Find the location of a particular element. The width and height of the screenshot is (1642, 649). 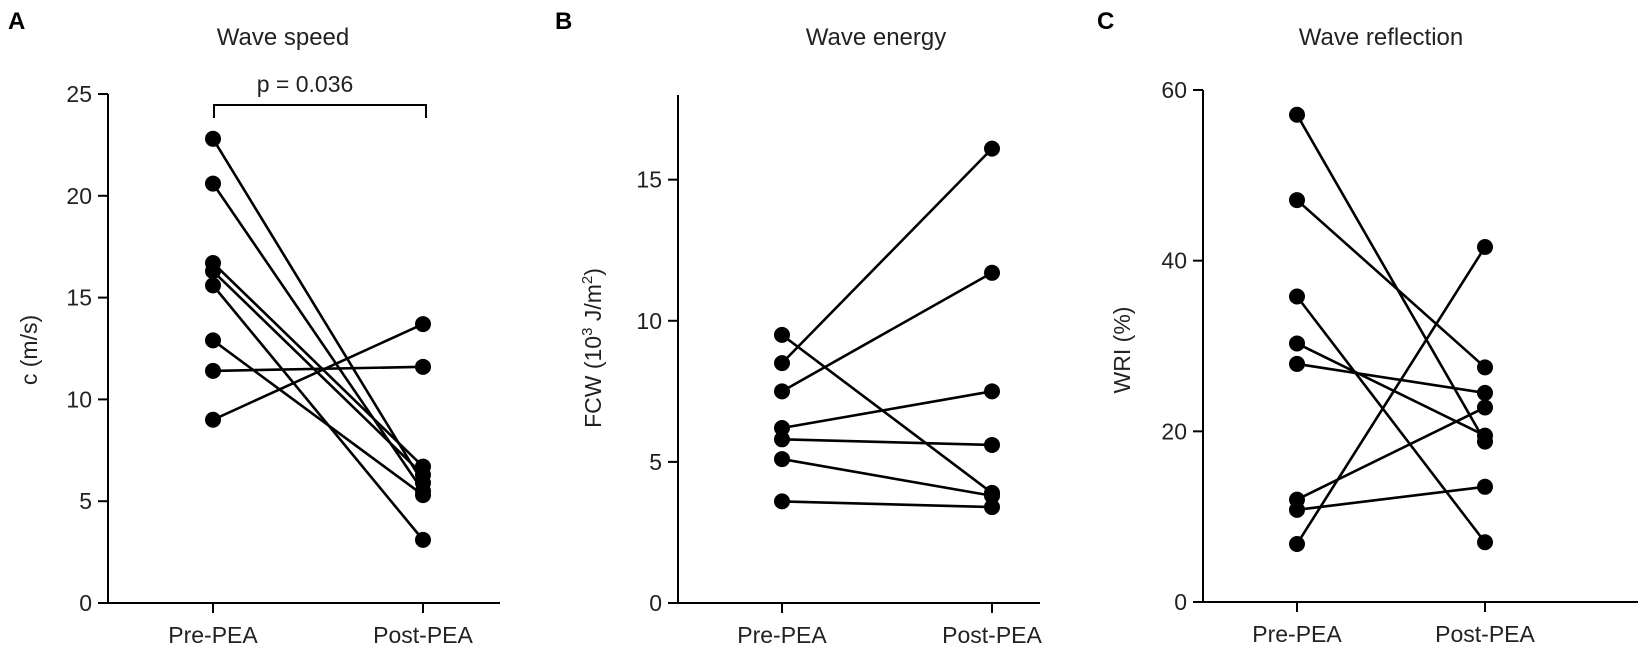

y-tick-label: 15 is located at coordinates (79, 298).